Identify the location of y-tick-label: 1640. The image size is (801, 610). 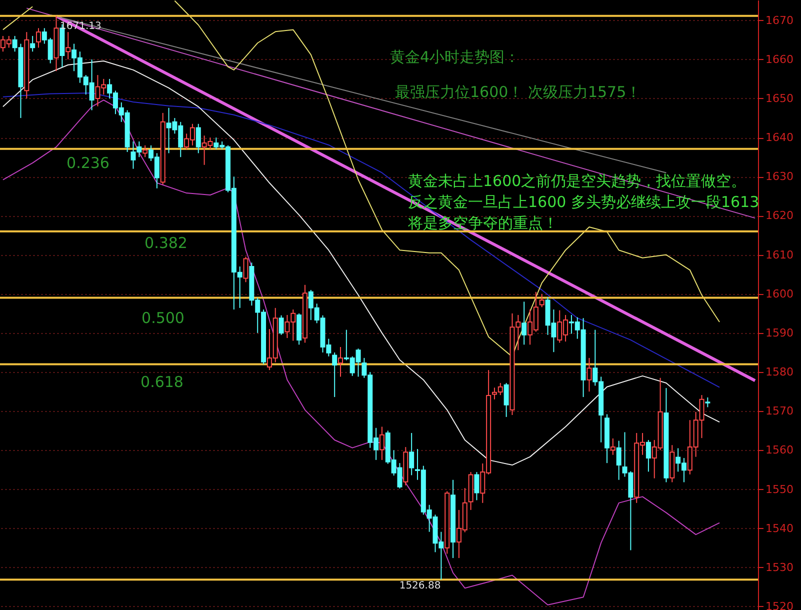
(780, 137).